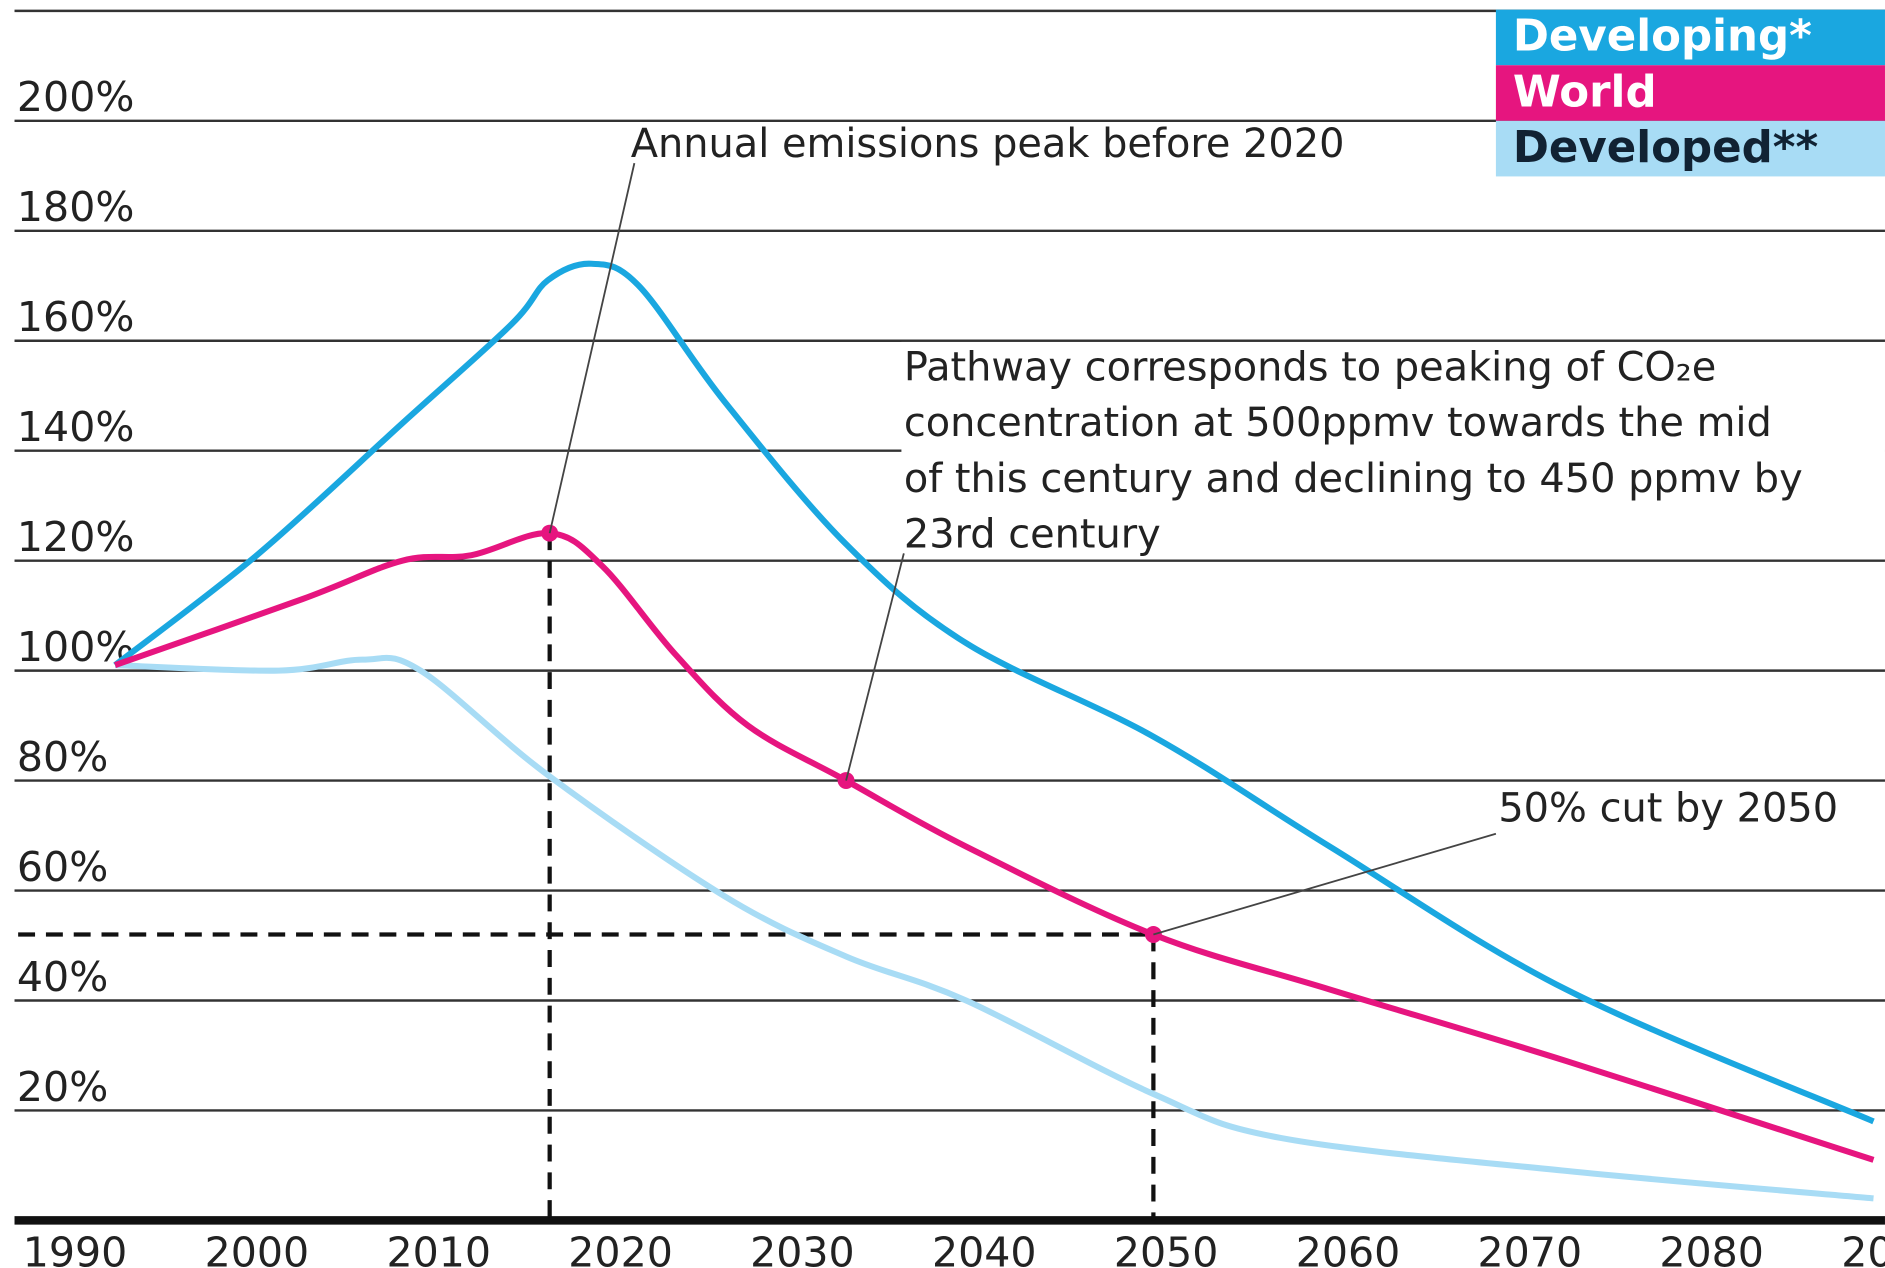 Image resolution: width=1885 pixels, height=1268 pixels. I want to click on annotation: Annual emissions peak before 2020, so click(988, 144).